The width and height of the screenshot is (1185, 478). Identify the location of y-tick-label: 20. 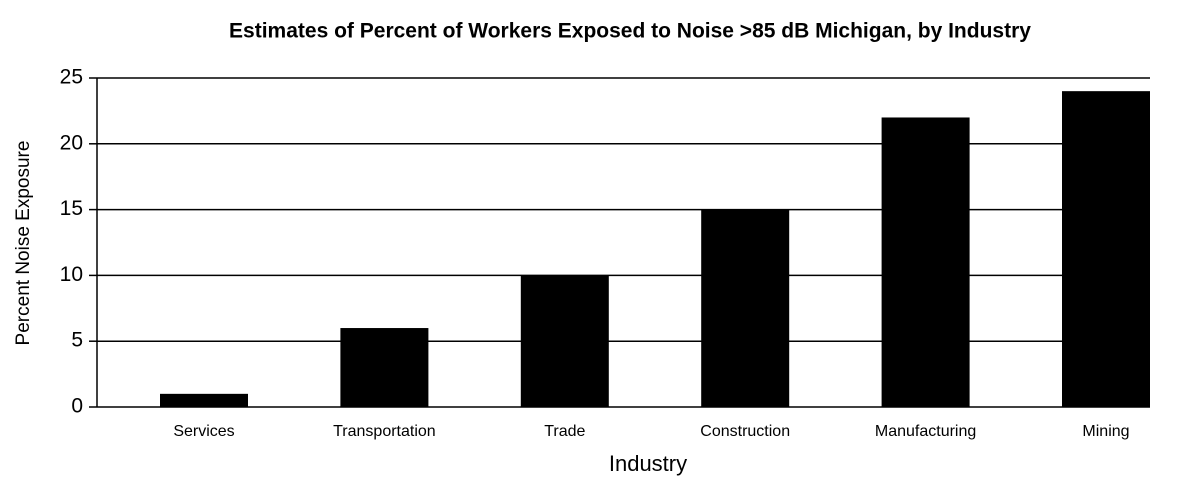
(71, 142).